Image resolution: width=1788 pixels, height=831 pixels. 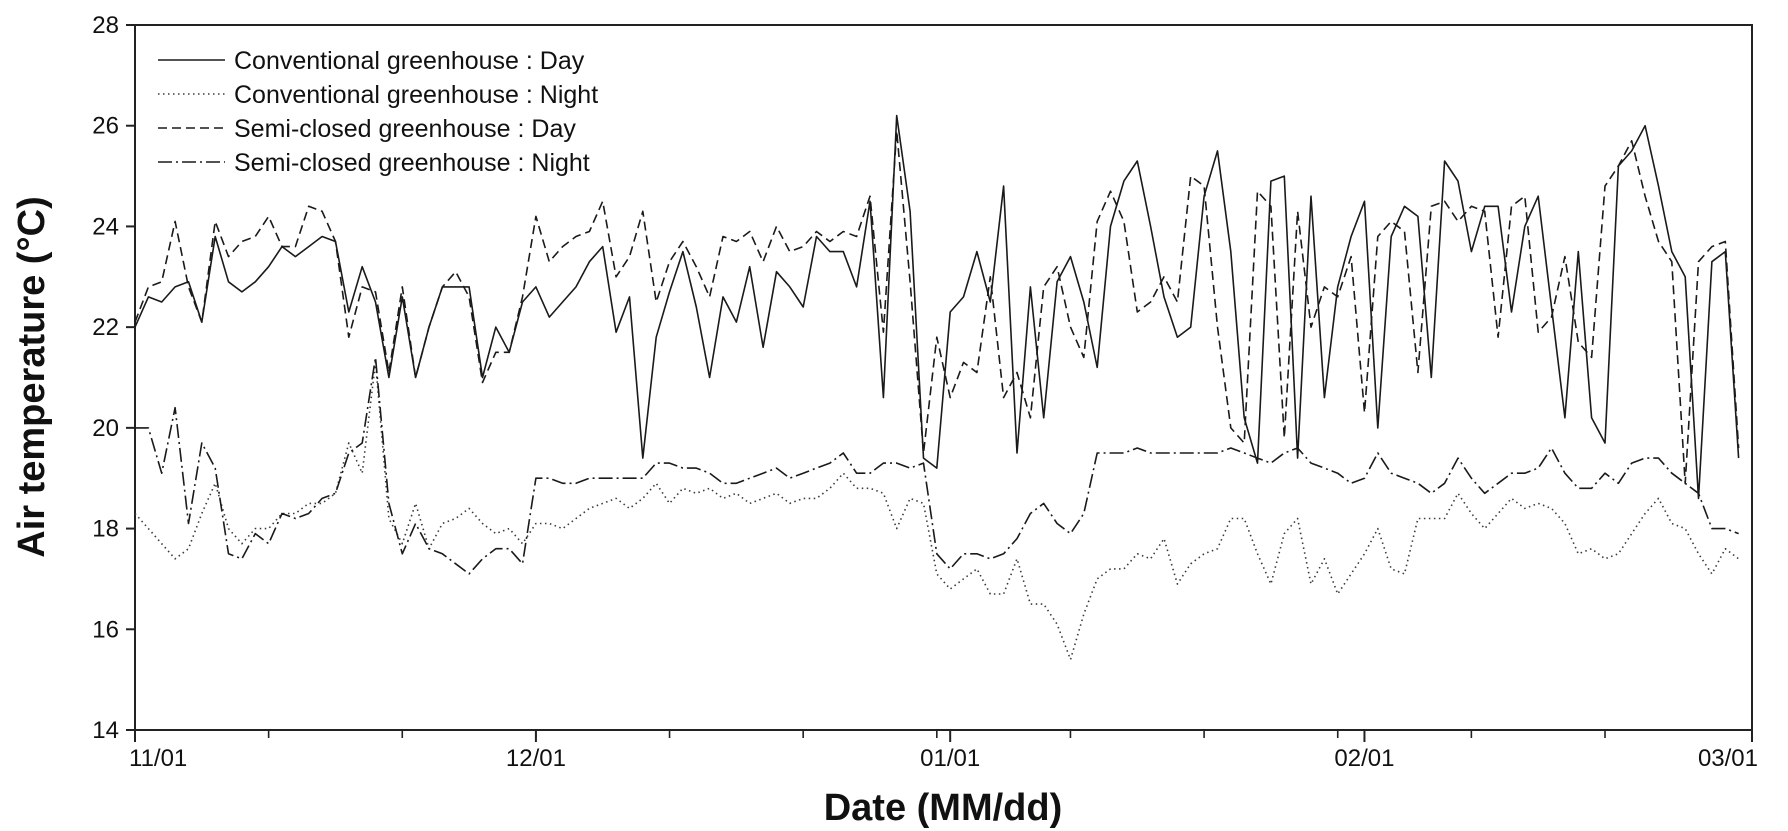 What do you see at coordinates (105, 730) in the screenshot?
I see `y-tick-label: 14` at bounding box center [105, 730].